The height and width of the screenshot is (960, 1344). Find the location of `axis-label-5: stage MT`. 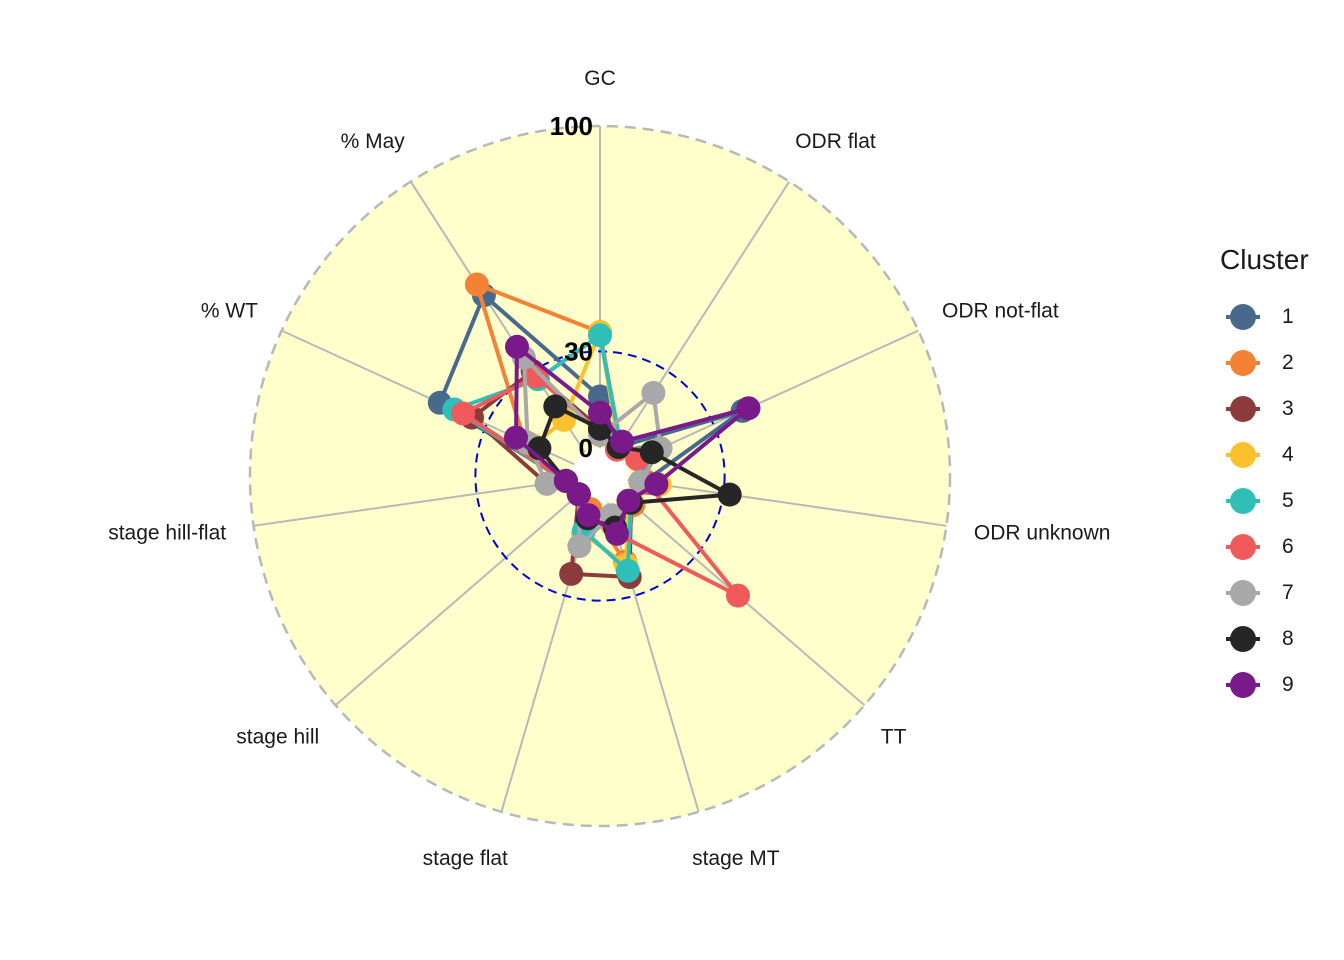

axis-label-5: stage MT is located at coordinates (736, 858).